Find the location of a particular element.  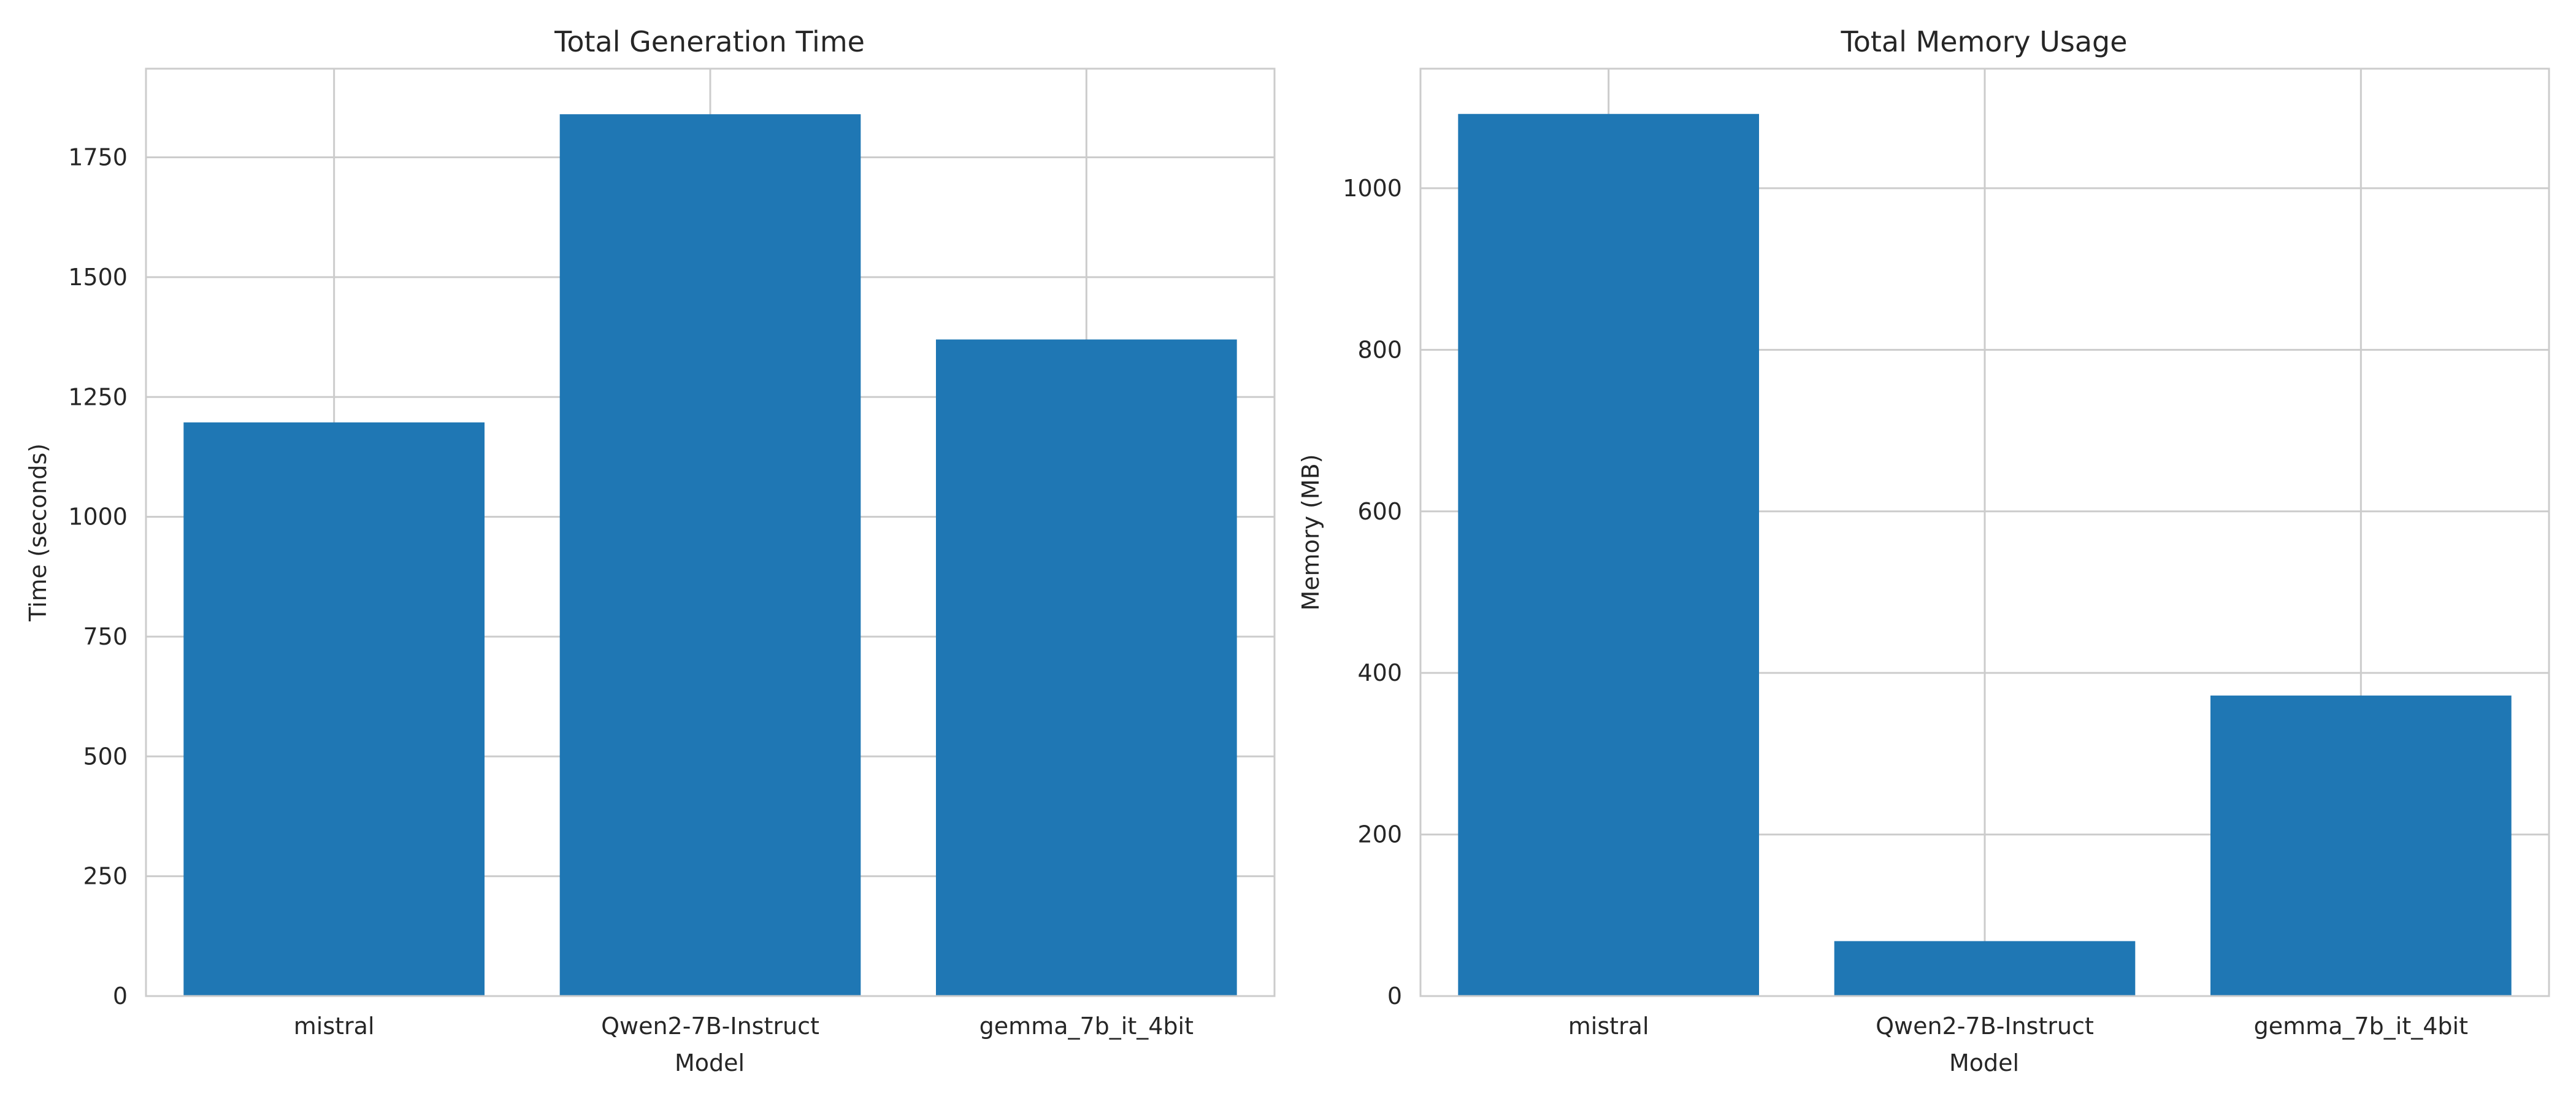

y-ticks: 0 250 500 750 1000 1250 1500 1750 is located at coordinates (98, 577).